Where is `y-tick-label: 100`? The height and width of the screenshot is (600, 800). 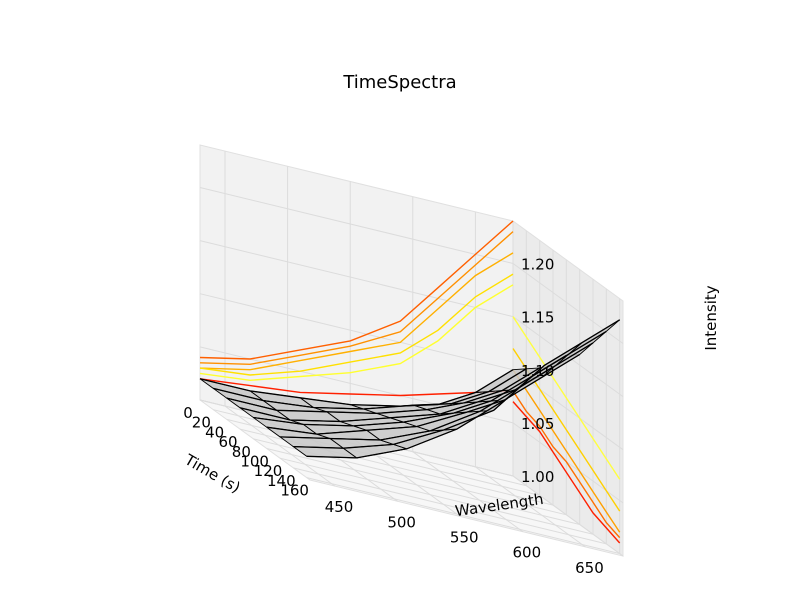
y-tick-label: 100 is located at coordinates (254, 461).